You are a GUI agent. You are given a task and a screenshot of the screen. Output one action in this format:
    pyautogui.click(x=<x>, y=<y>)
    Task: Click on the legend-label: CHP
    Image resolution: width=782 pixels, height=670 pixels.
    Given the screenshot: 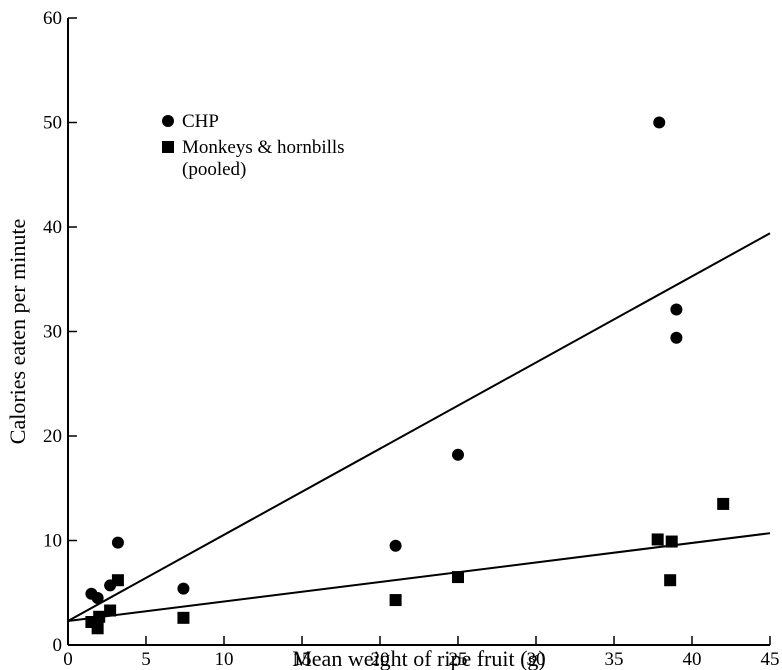 What is the action you would take?
    pyautogui.click(x=200, y=121)
    